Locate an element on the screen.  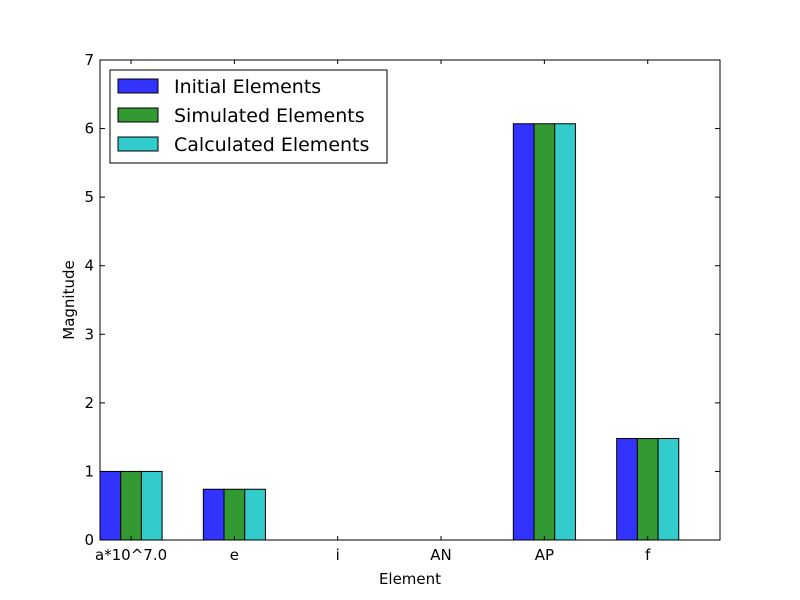
y-tick-label: 1 is located at coordinates (89, 471).